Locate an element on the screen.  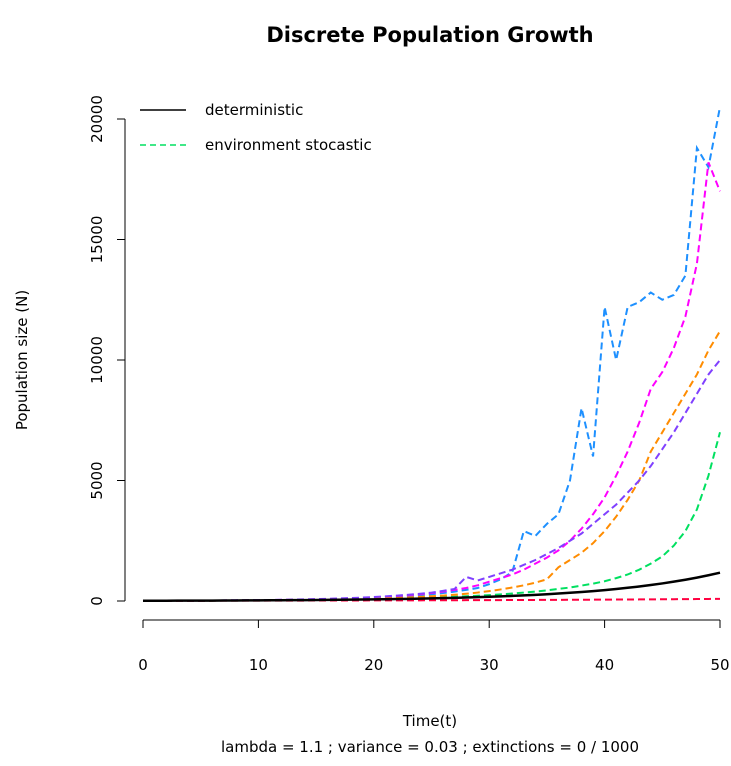
x-tick-label: 40 is located at coordinates (604, 665).